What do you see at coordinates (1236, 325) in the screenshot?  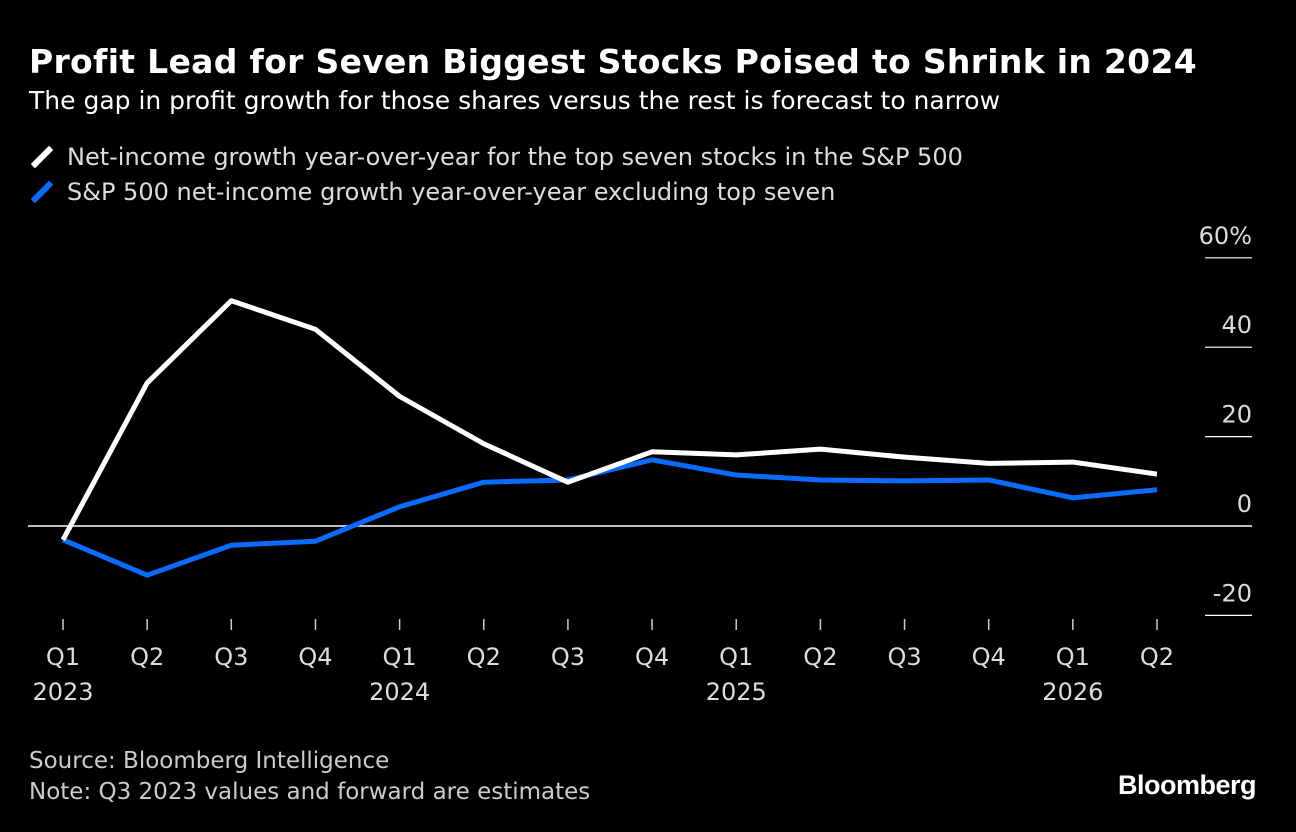 I see `y-tick-label: 40` at bounding box center [1236, 325].